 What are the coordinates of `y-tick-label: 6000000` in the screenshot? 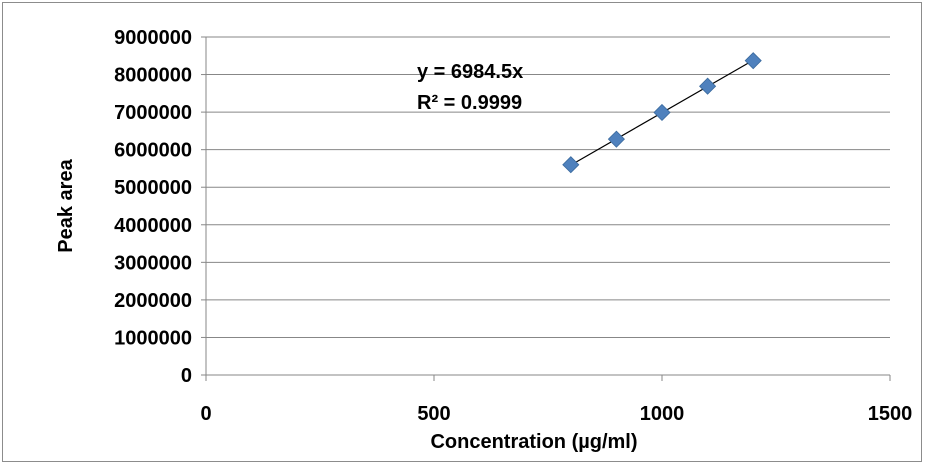 It's located at (153, 151).